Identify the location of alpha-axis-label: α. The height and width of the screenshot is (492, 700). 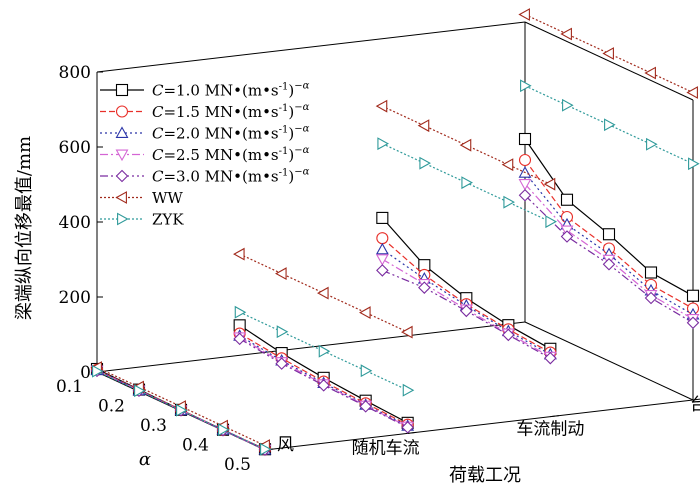
(145, 459).